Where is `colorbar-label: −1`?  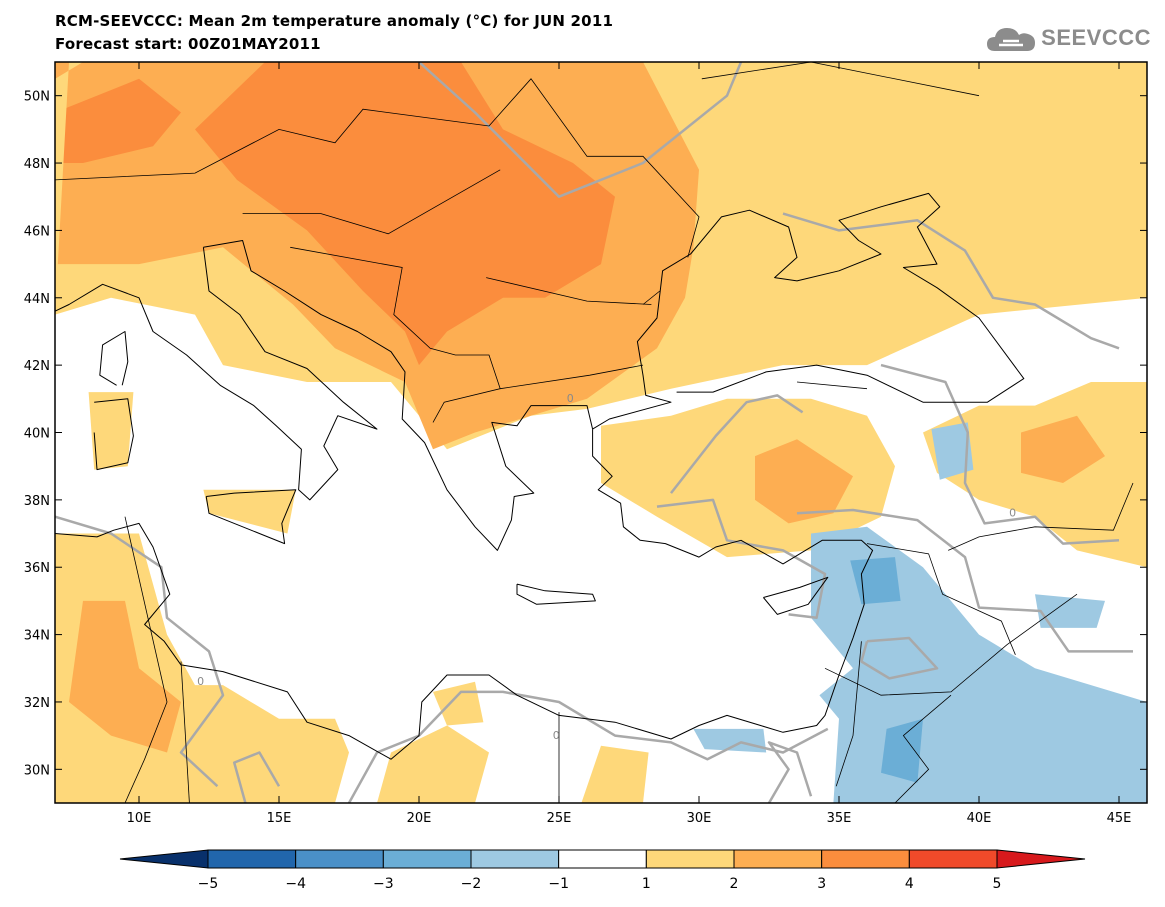
colorbar-label: −1 is located at coordinates (558, 884).